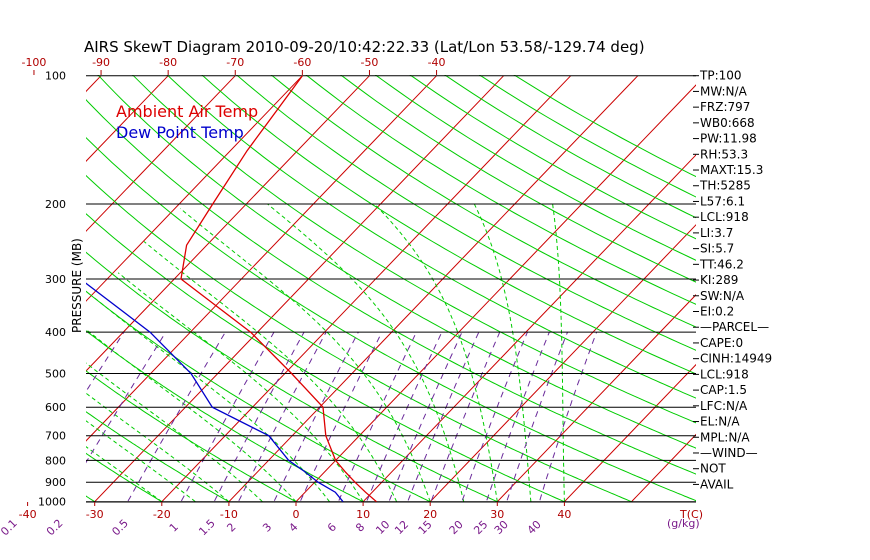  I want to click on top-temp-tick-label: -80, so click(168, 62).